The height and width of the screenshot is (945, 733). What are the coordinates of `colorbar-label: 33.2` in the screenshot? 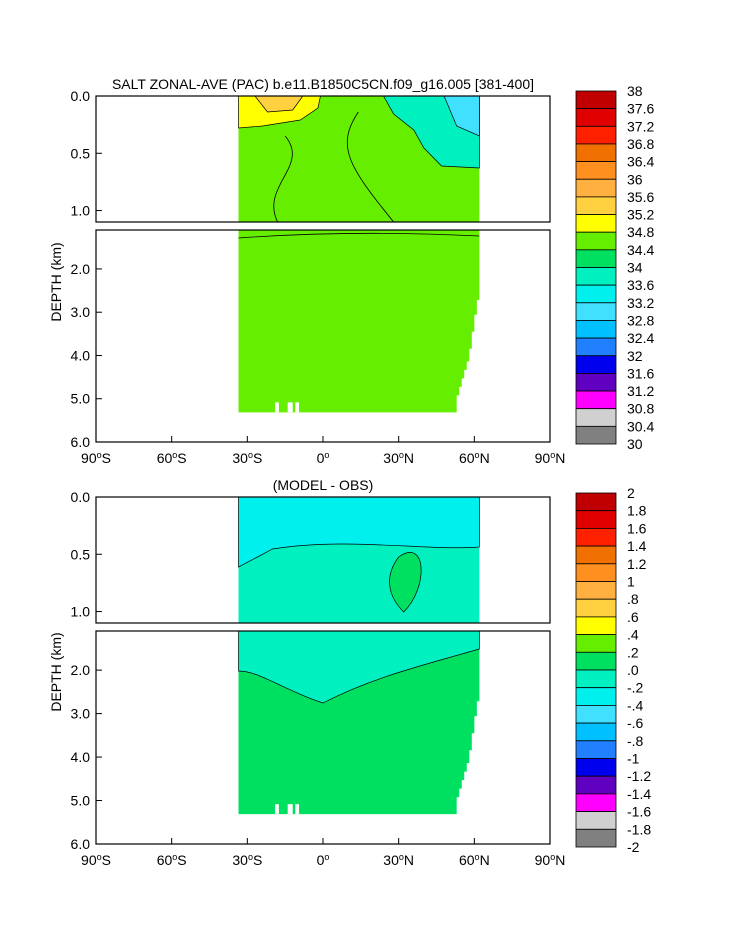 It's located at (640, 303).